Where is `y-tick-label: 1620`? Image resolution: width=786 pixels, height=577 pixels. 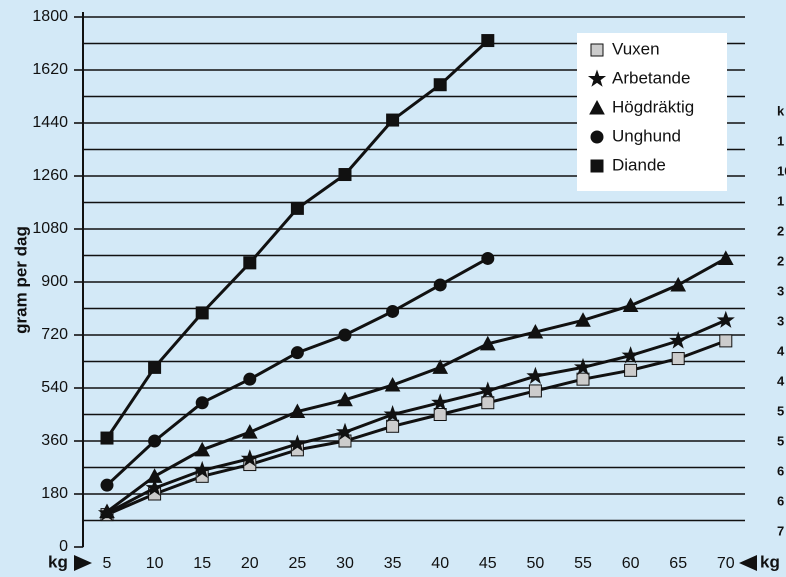 y-tick-label: 1620 is located at coordinates (50, 69).